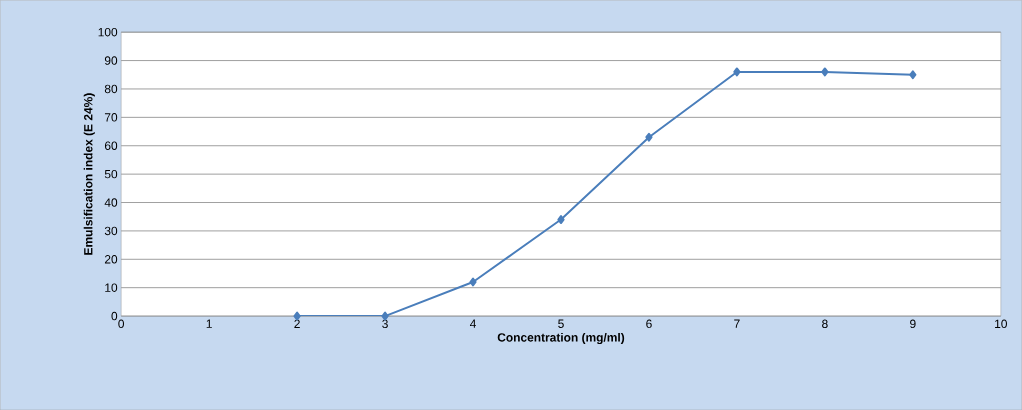  Describe the element at coordinates (111, 259) in the screenshot. I see `y-tick-label: 20` at that location.